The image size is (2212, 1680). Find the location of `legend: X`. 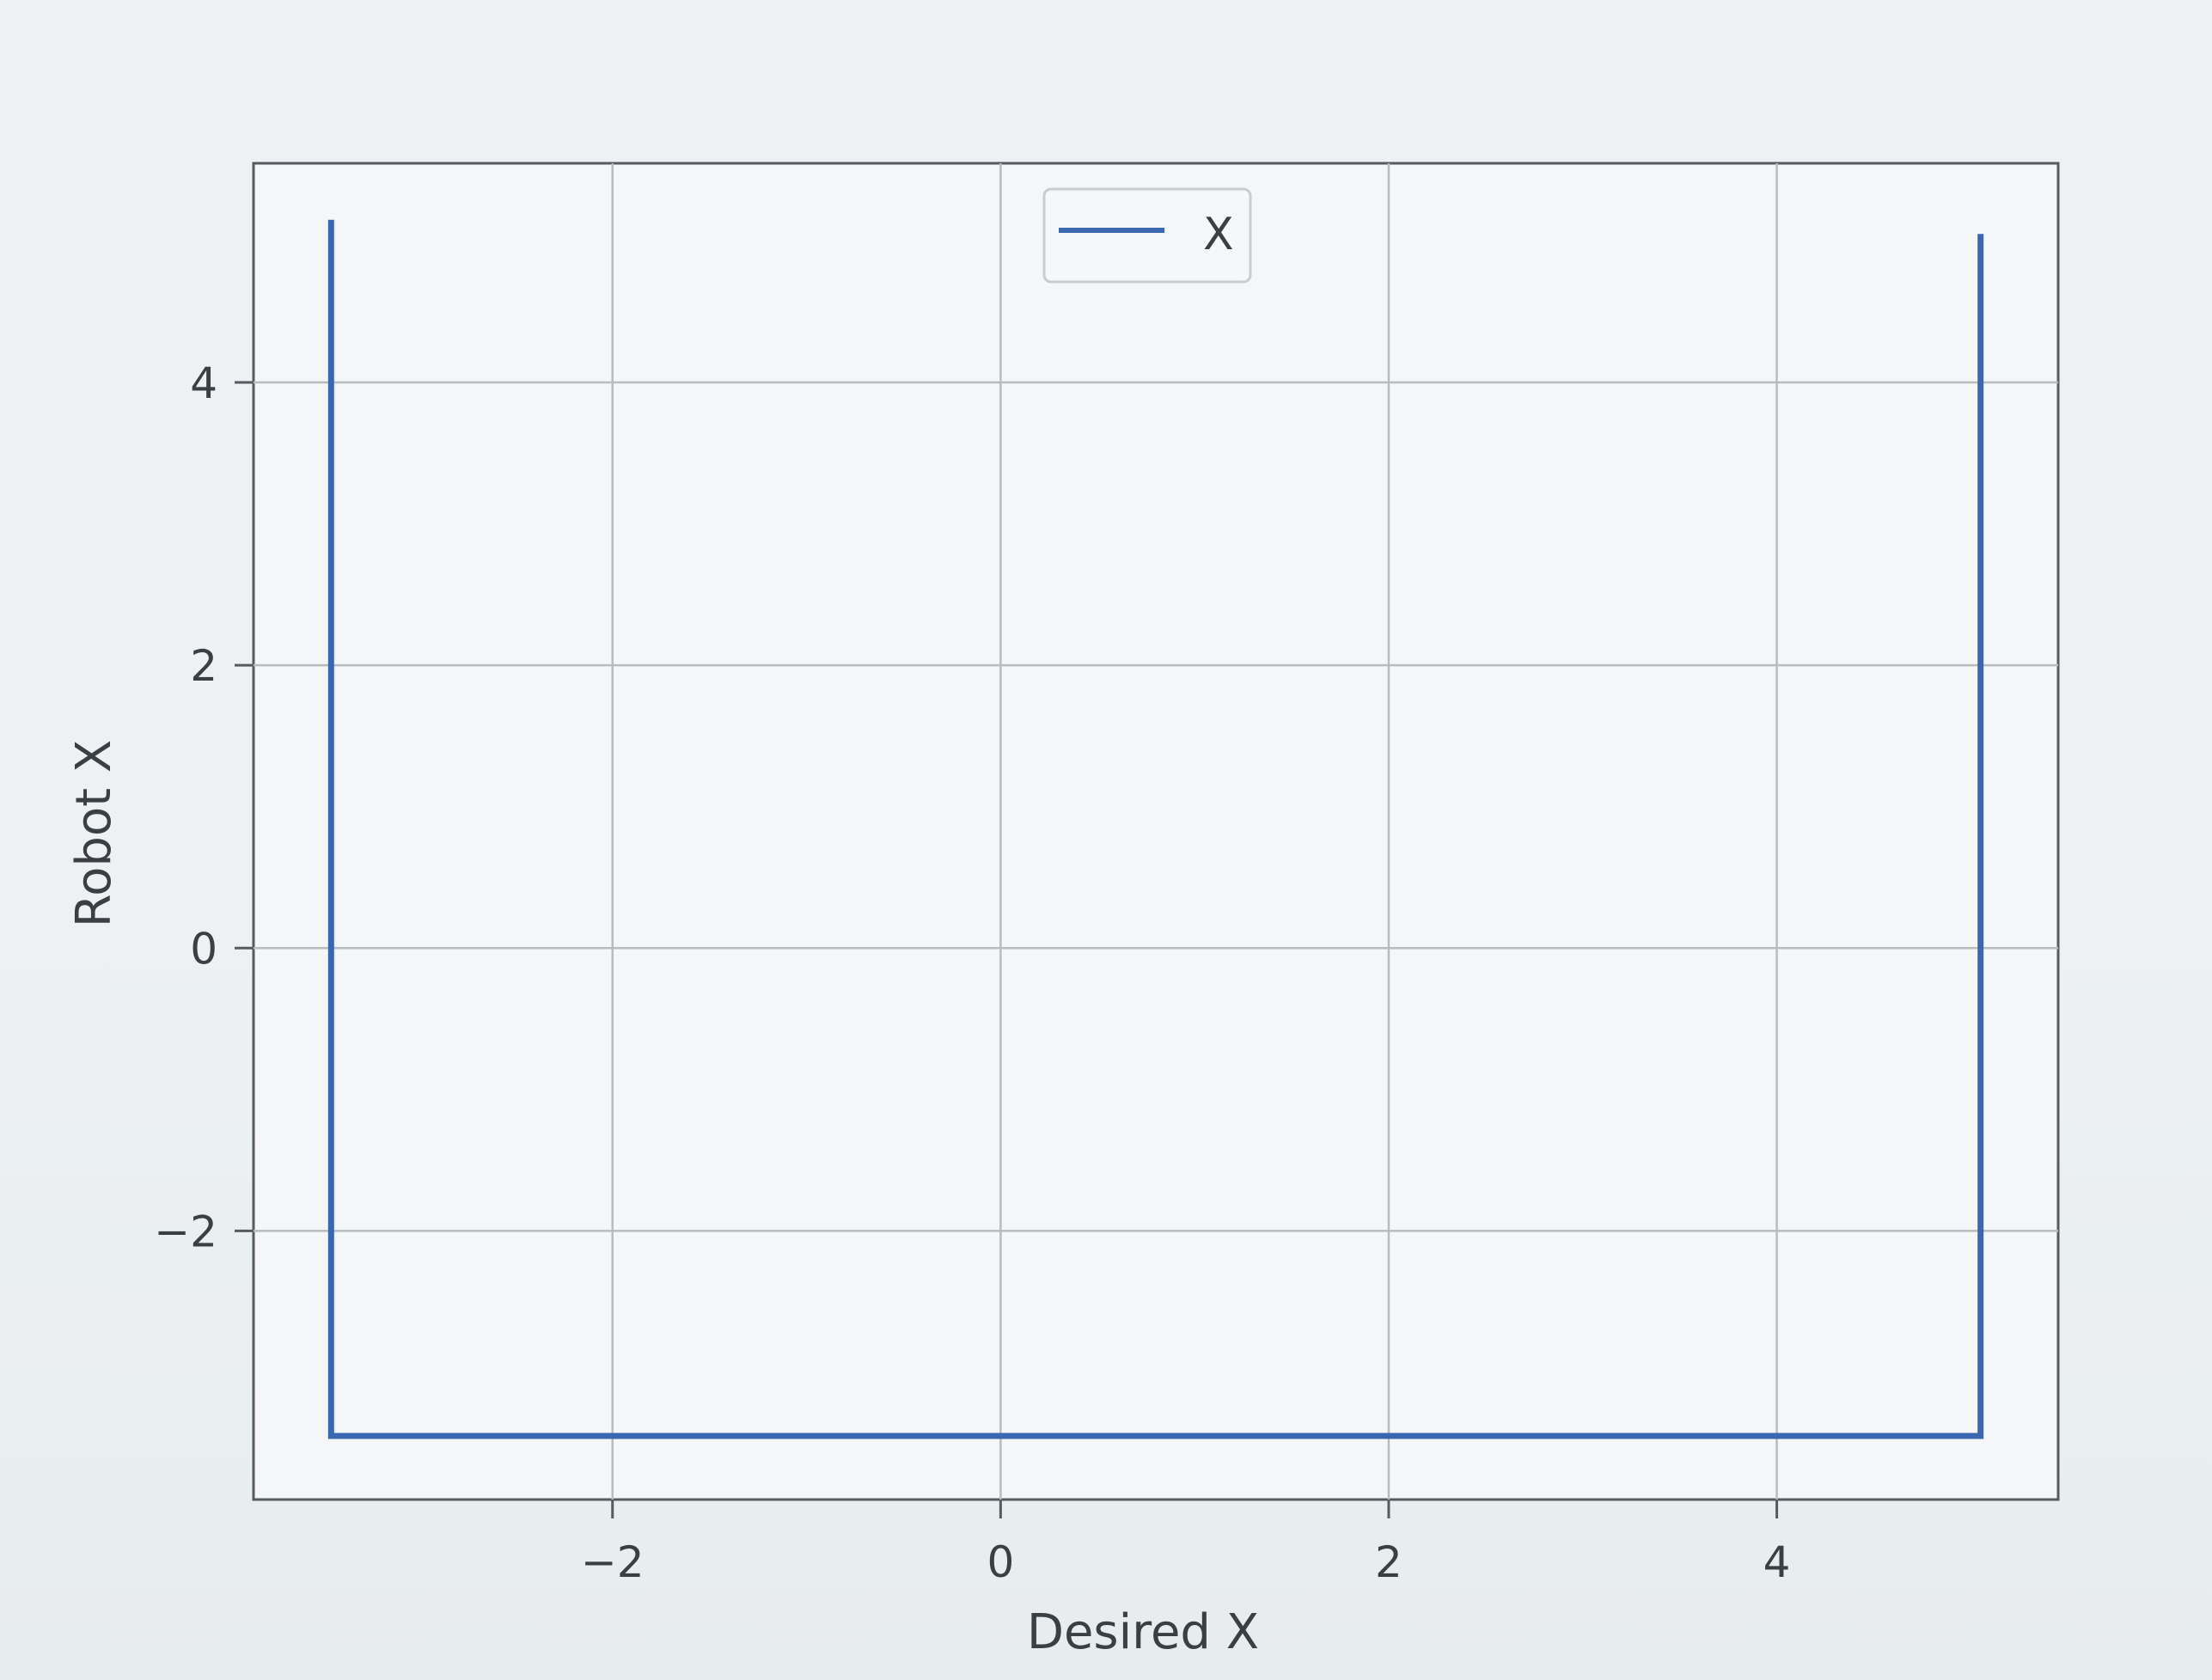

legend: X is located at coordinates (1147, 236).